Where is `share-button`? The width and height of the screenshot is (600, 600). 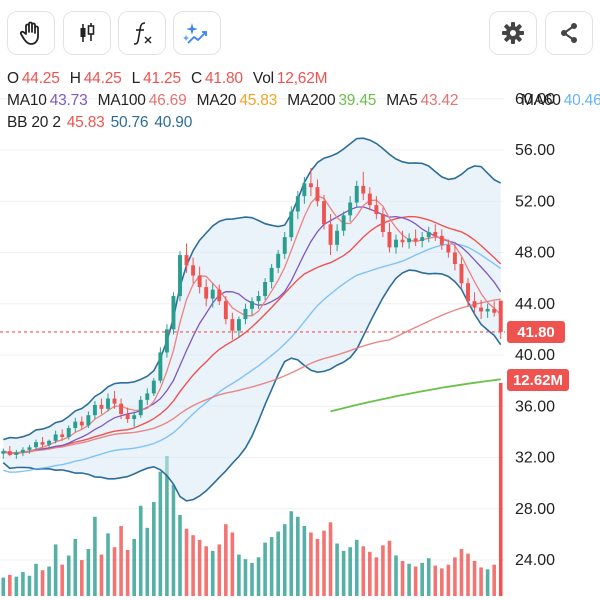 share-button is located at coordinates (569, 33).